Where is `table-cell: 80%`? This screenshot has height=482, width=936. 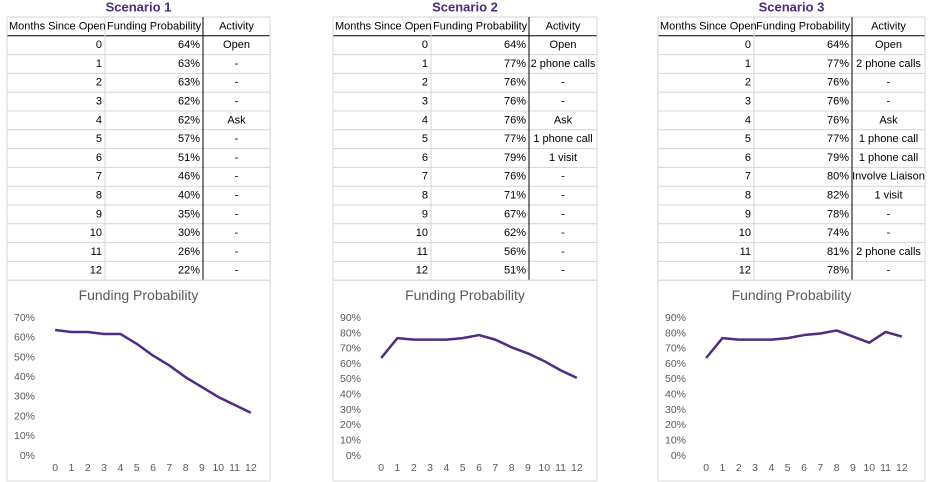
table-cell: 80% is located at coordinates (838, 177).